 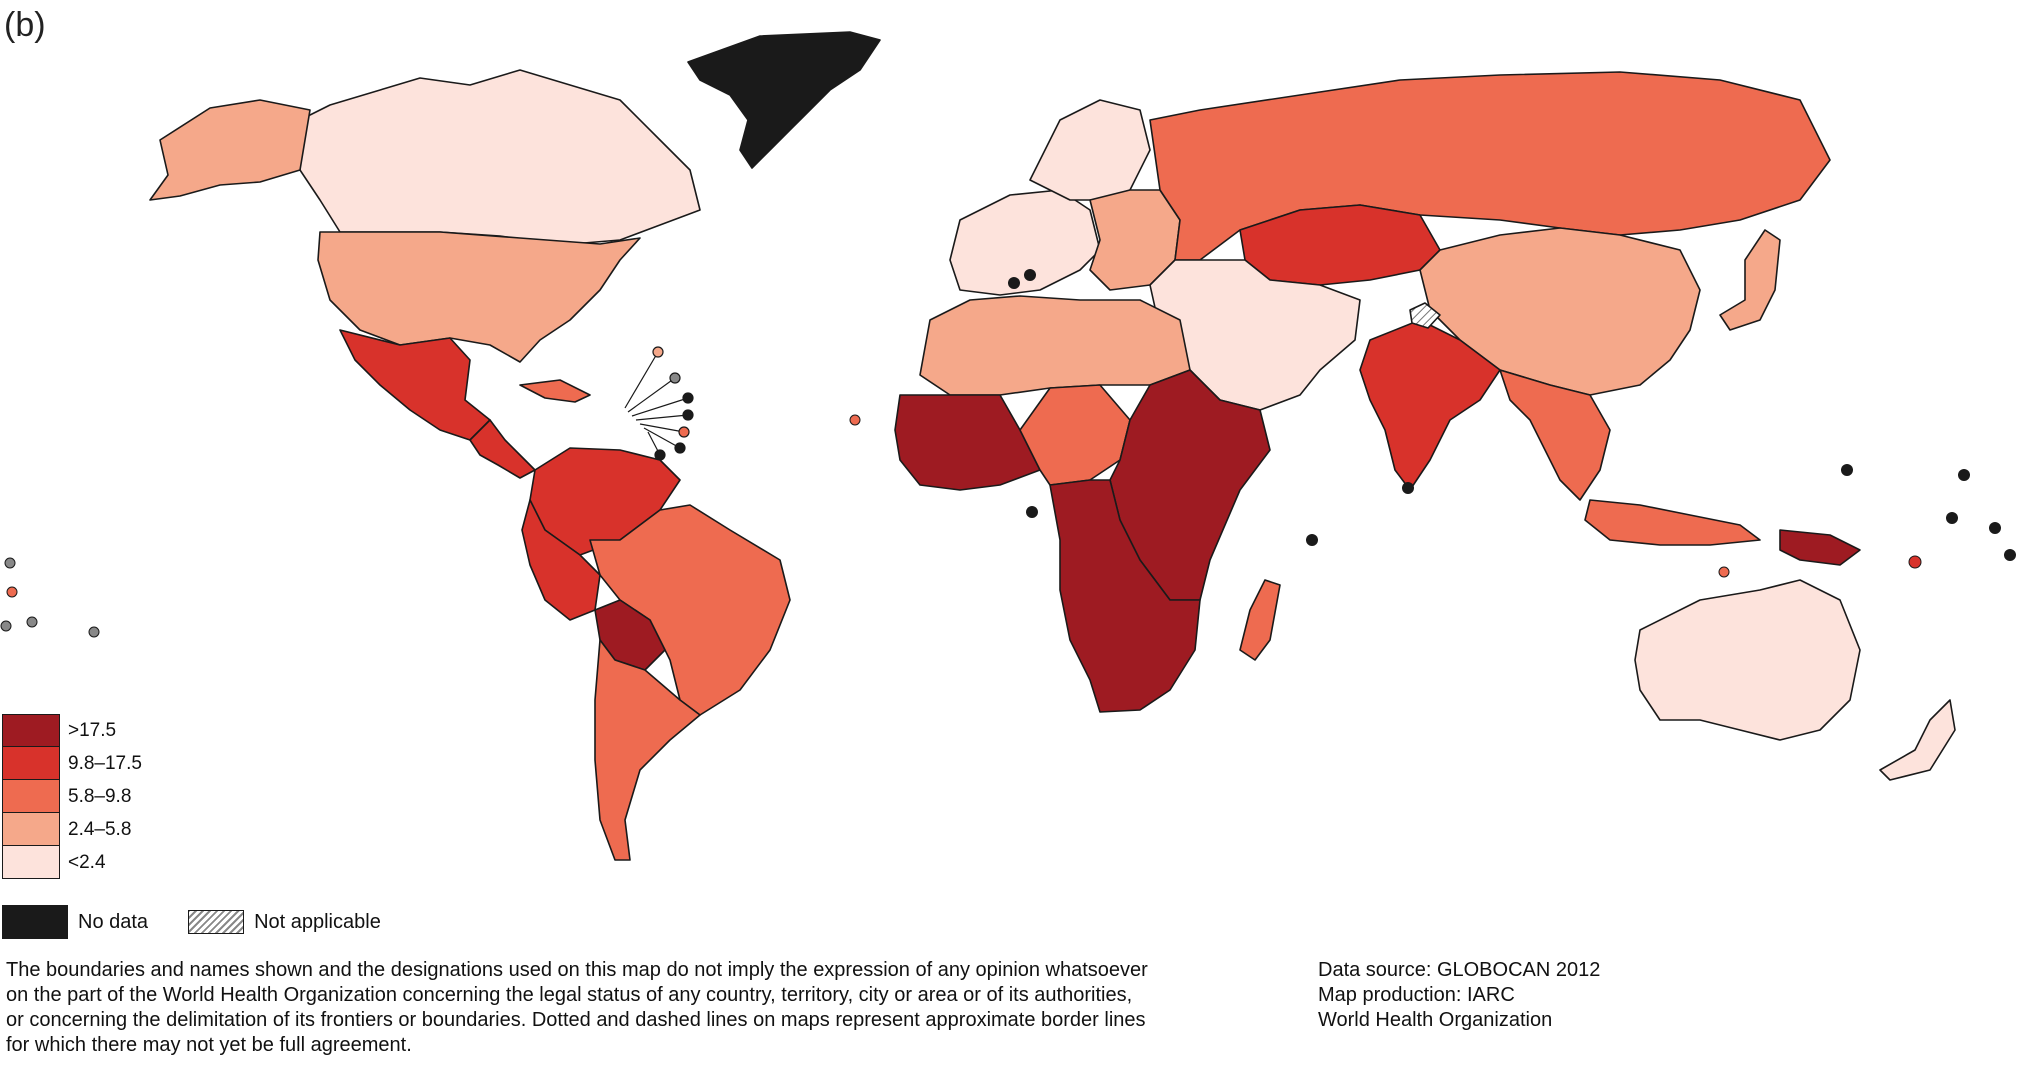 What do you see at coordinates (1459, 970) in the screenshot?
I see `data-source: Data source: GLOBOCAN 2012` at bounding box center [1459, 970].